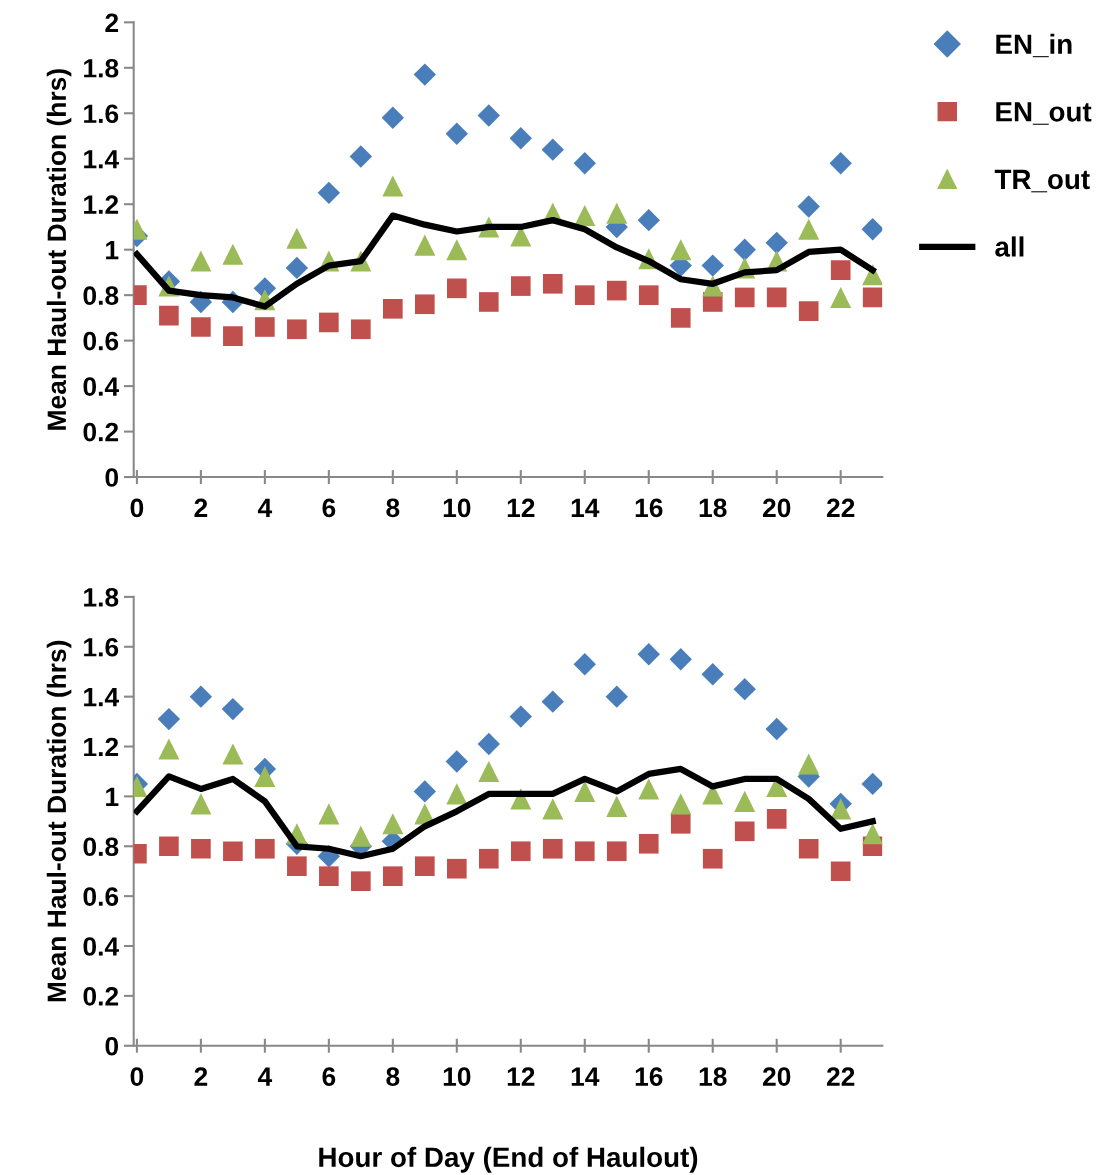 The height and width of the screenshot is (1175, 1096). I want to click on y-axis-title: Mean Haul-out Duration (hrs), so click(59, 249).